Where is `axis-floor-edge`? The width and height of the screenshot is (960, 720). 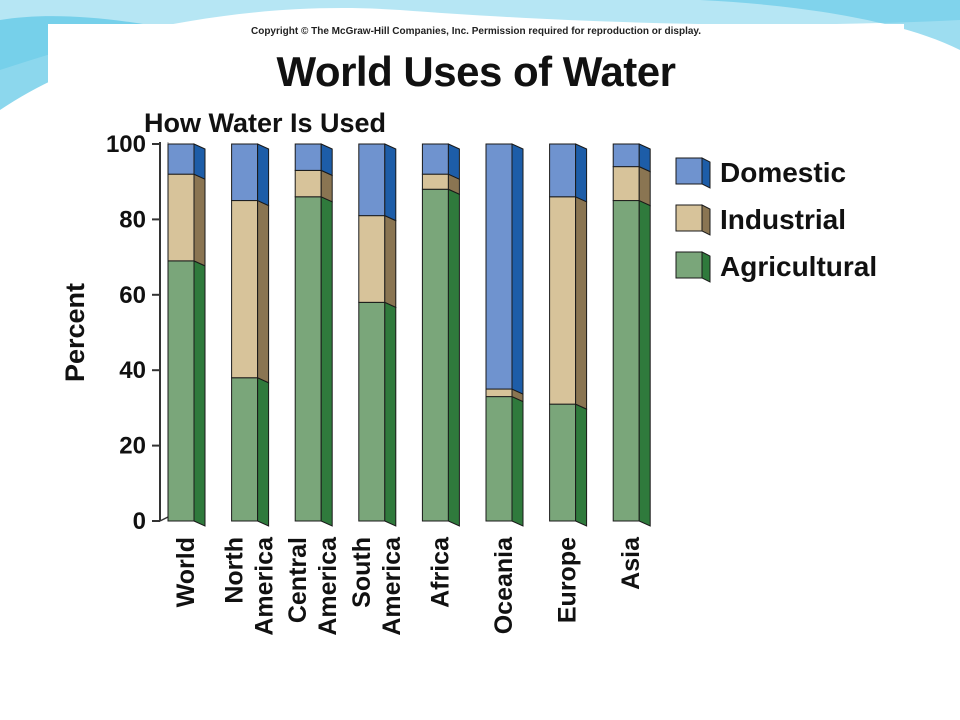
axis-floor-edge is located at coordinates (164, 519).